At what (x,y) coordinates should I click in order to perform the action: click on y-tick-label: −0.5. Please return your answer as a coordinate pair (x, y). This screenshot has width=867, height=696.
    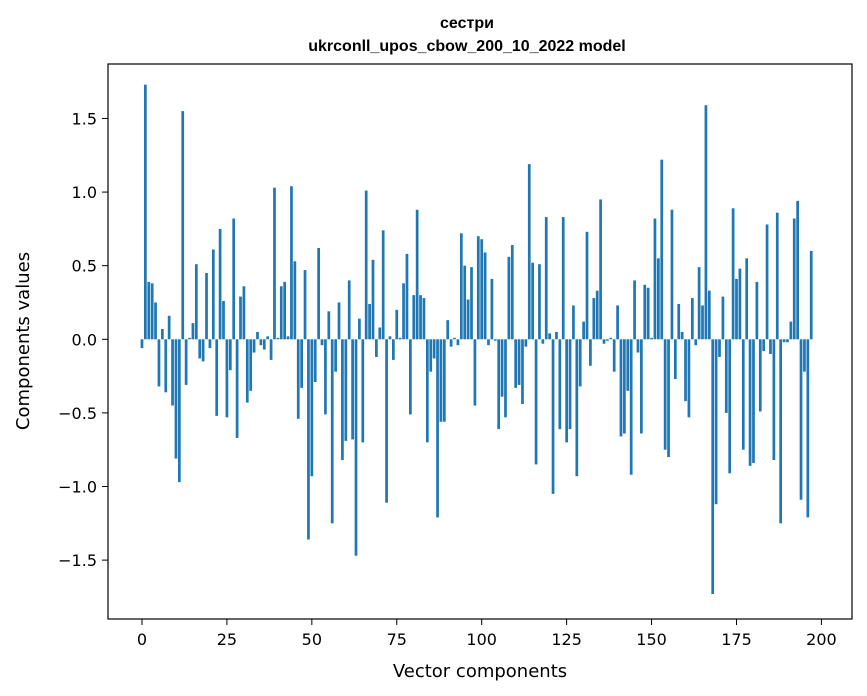
    Looking at the image, I should click on (77, 413).